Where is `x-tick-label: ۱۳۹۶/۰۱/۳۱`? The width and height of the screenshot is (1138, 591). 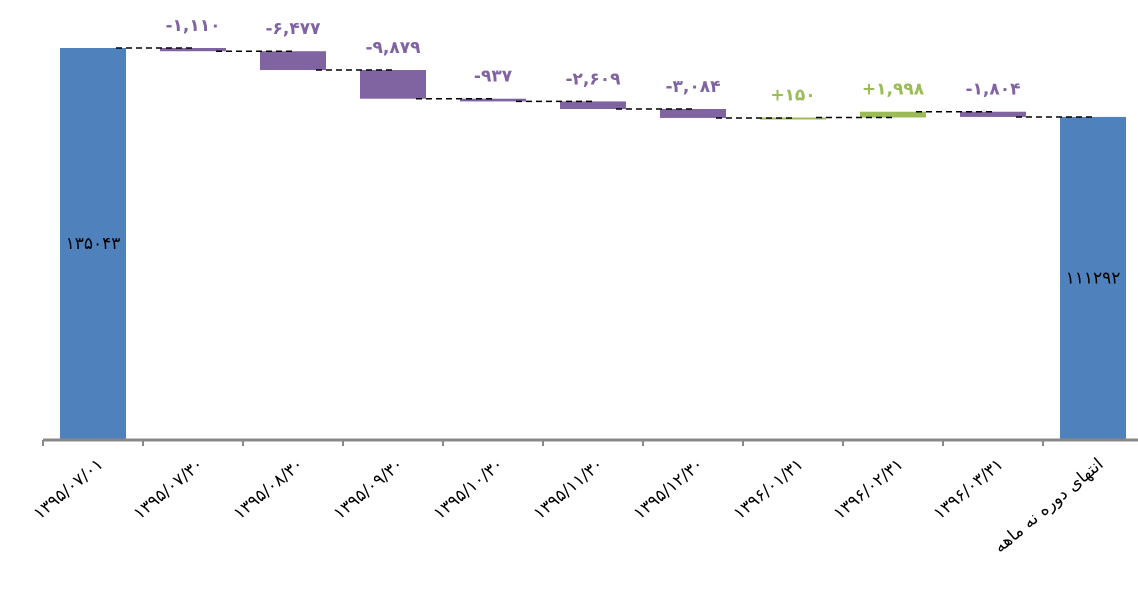
x-tick-label: ۱۳۹۶/۰۱/۳۱ is located at coordinates (769, 489).